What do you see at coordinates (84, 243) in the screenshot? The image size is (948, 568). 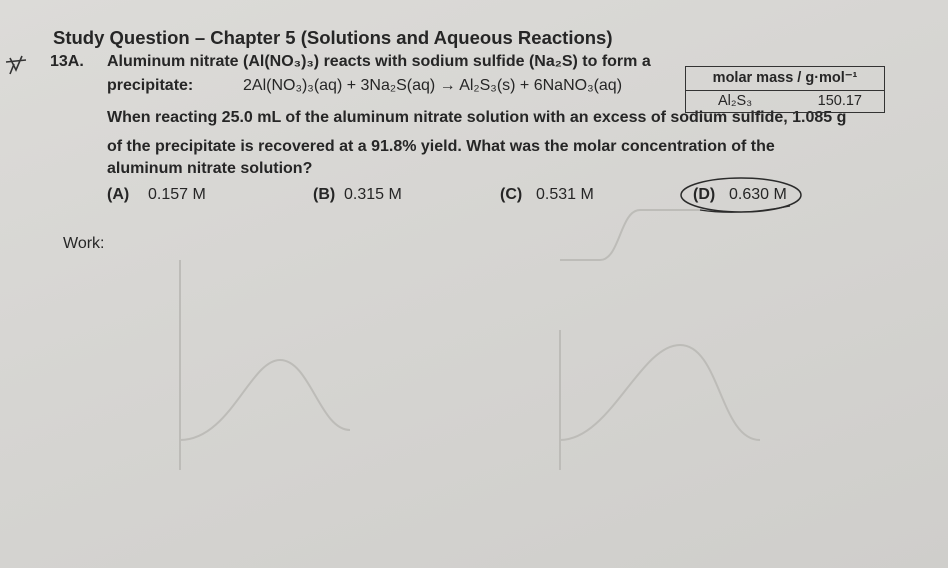 I see `work-label: Work:` at bounding box center [84, 243].